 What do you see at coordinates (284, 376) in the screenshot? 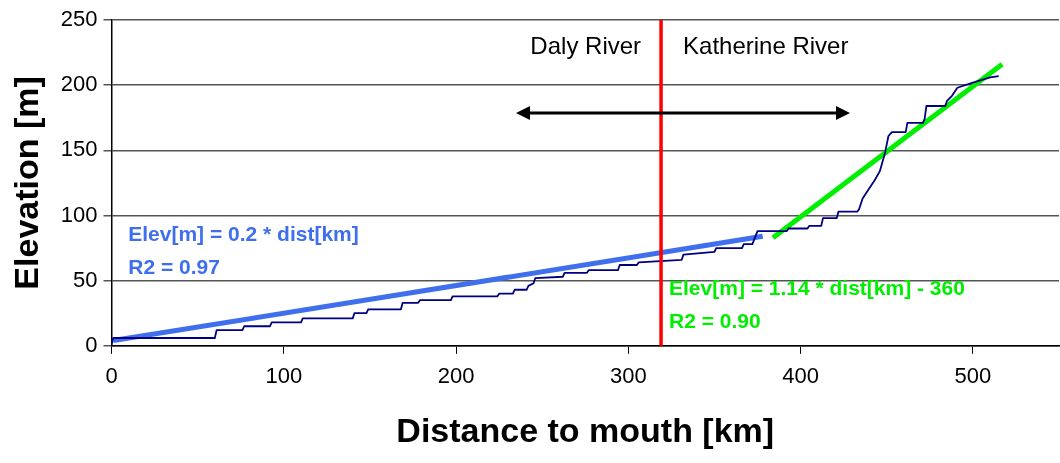
I see `x-tick-label: 100` at bounding box center [284, 376].